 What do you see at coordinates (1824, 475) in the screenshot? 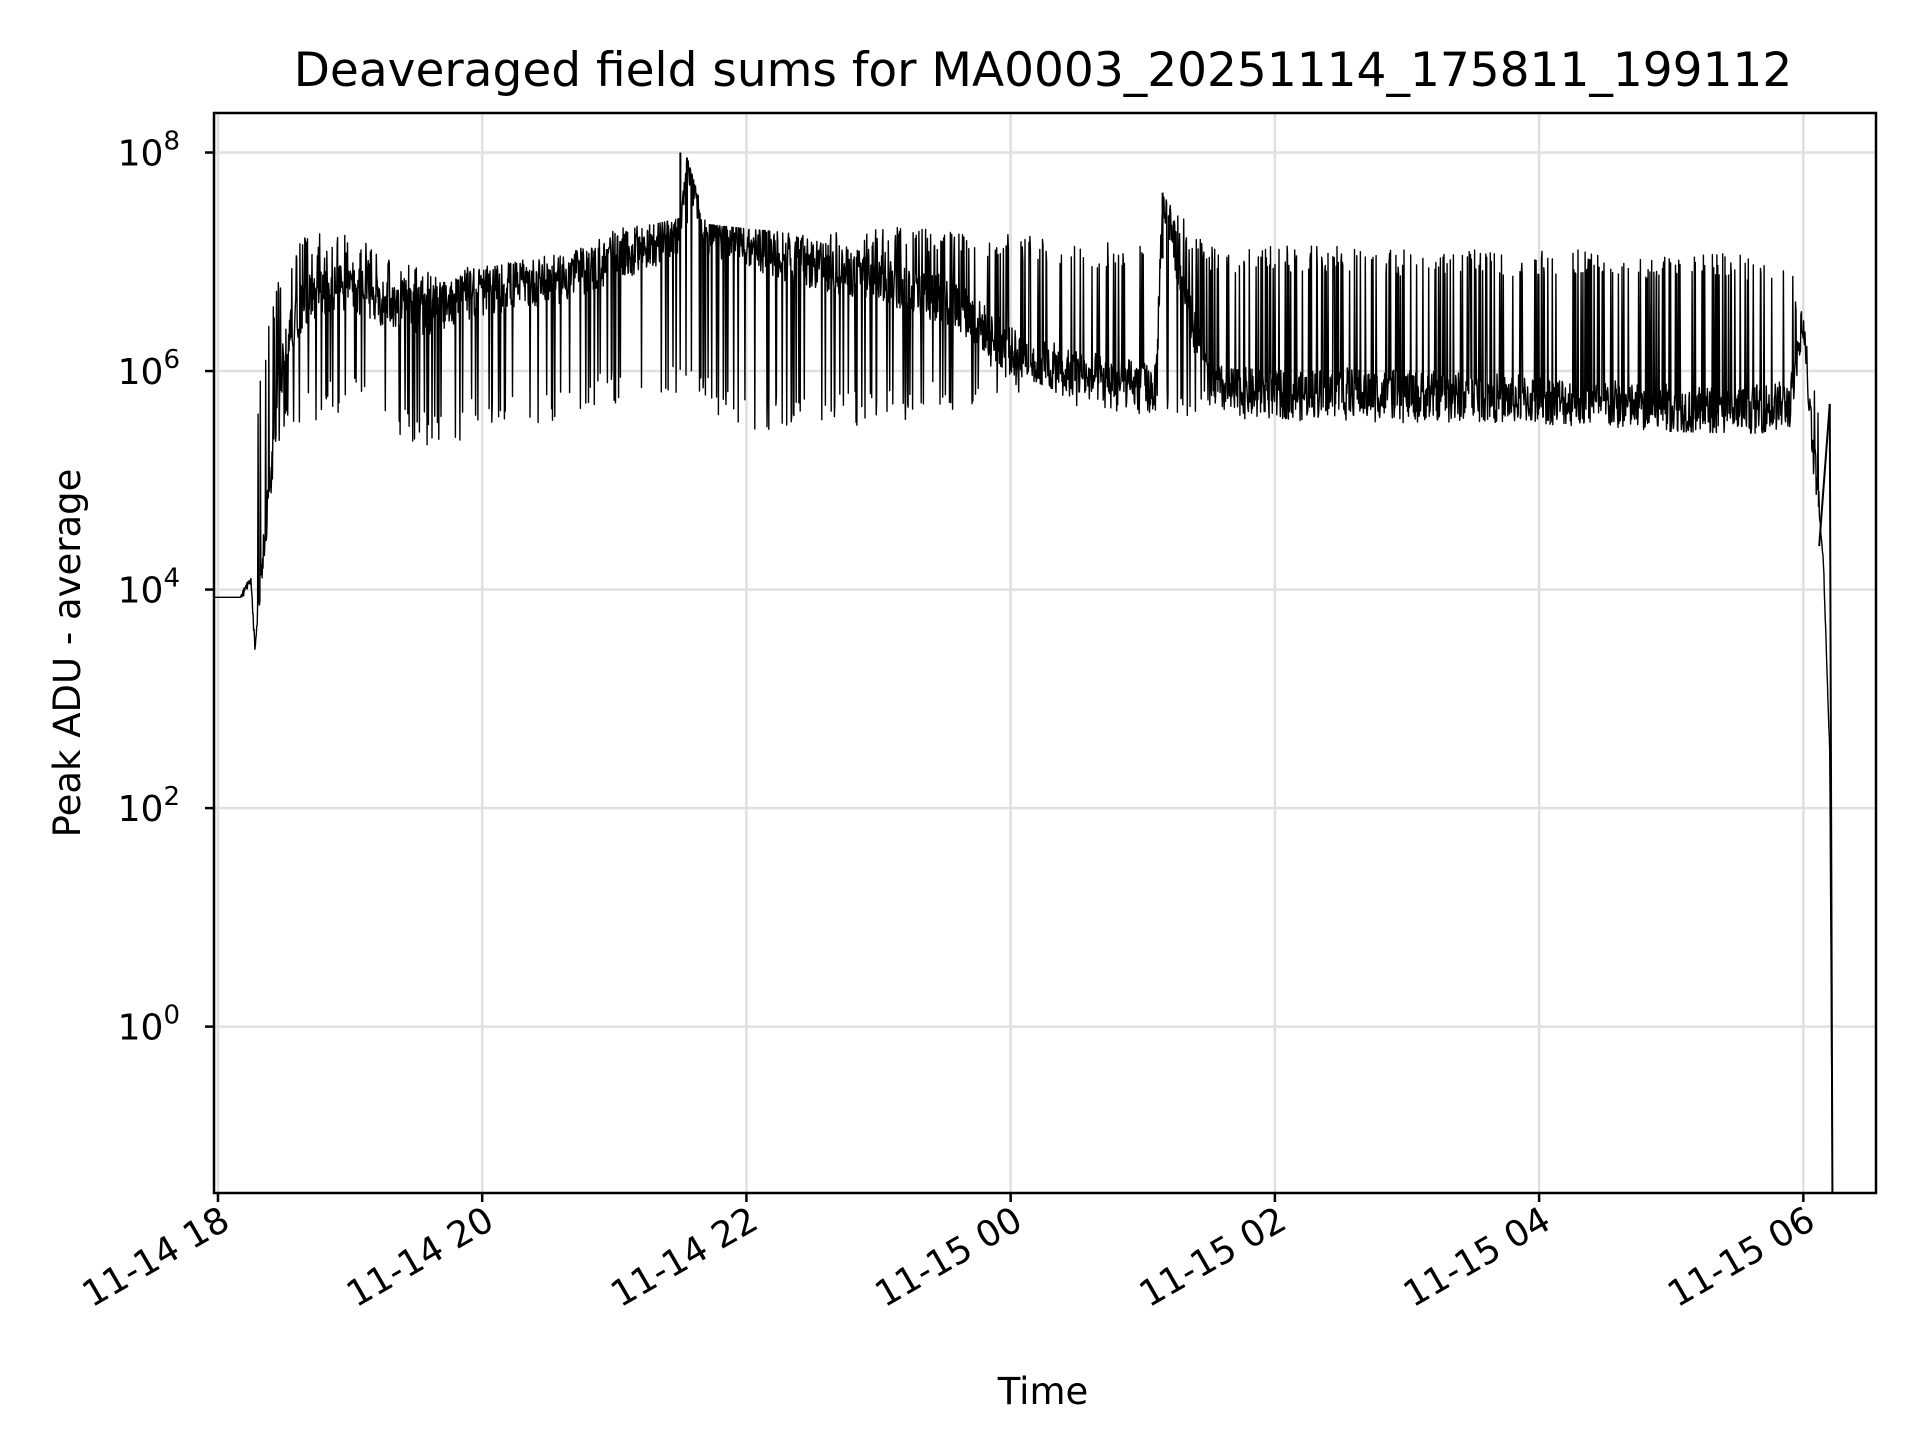
I see `data-segment` at bounding box center [1824, 475].